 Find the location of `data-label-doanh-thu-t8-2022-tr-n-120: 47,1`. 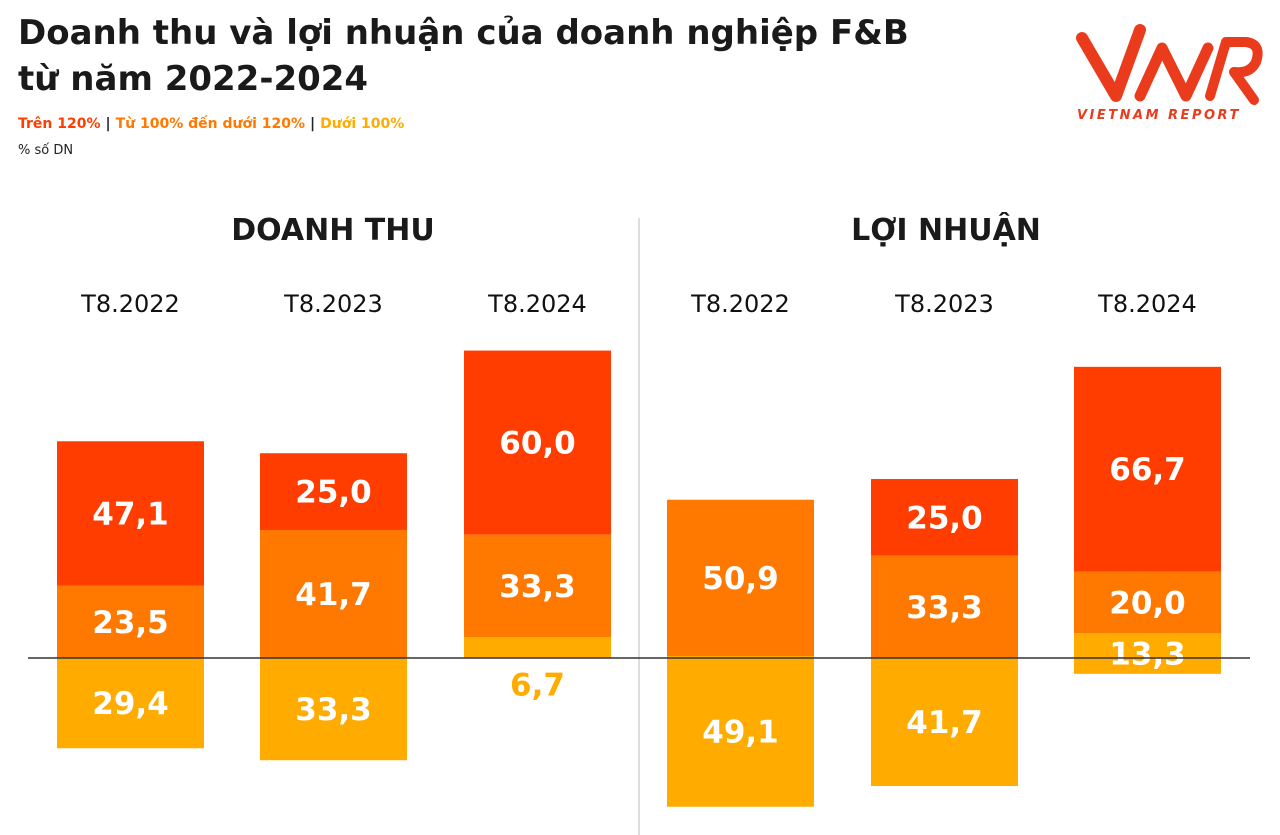

data-label-doanh-thu-t8-2022-tr-n-120: 47,1 is located at coordinates (130, 515).